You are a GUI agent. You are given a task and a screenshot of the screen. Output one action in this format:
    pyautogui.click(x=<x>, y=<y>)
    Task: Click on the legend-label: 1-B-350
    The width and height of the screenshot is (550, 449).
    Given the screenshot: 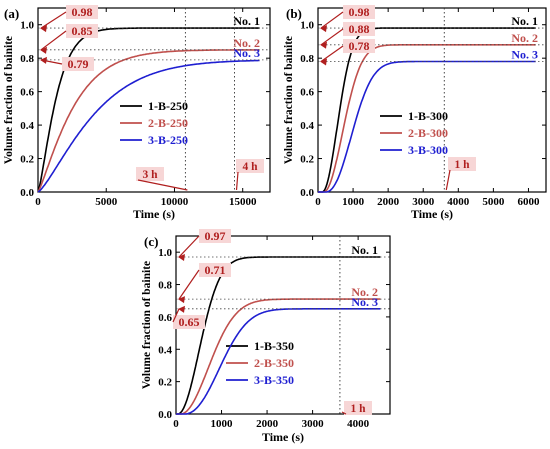 What is the action you would take?
    pyautogui.click(x=274, y=346)
    